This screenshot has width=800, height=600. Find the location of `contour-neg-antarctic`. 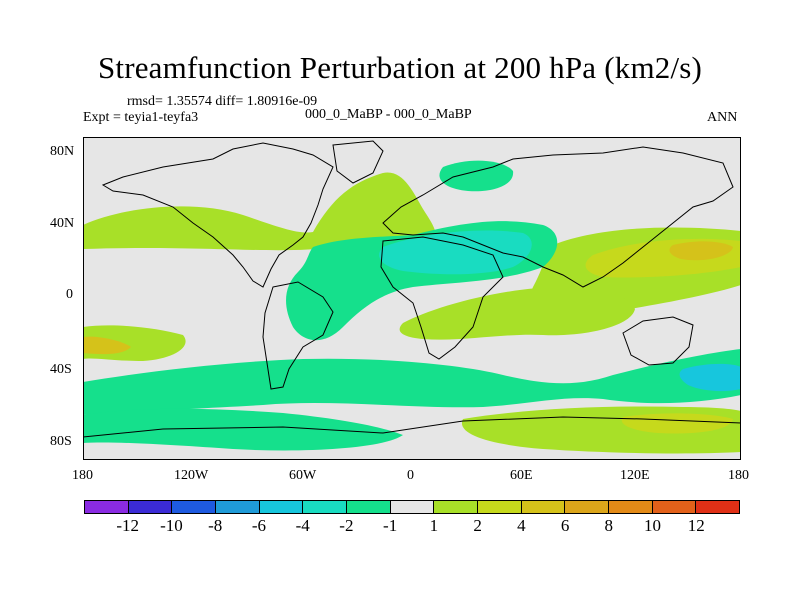

contour-neg-antarctic is located at coordinates (243, 429).